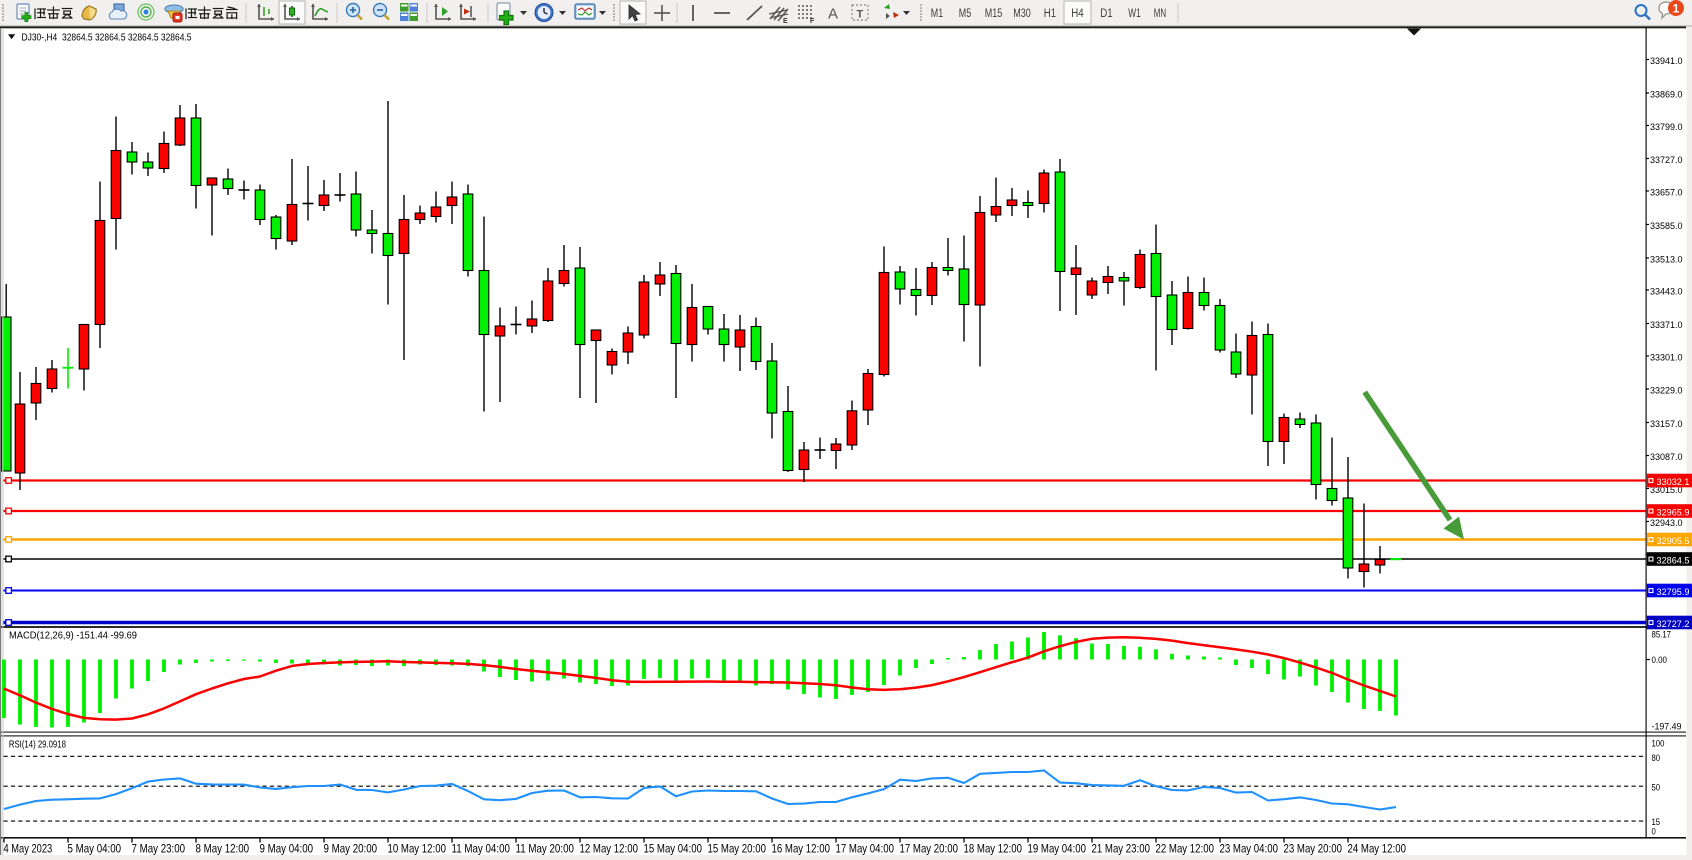 Image resolution: width=1692 pixels, height=860 pixels. What do you see at coordinates (937, 14) in the screenshot?
I see `svg-text: M1` at bounding box center [937, 14].